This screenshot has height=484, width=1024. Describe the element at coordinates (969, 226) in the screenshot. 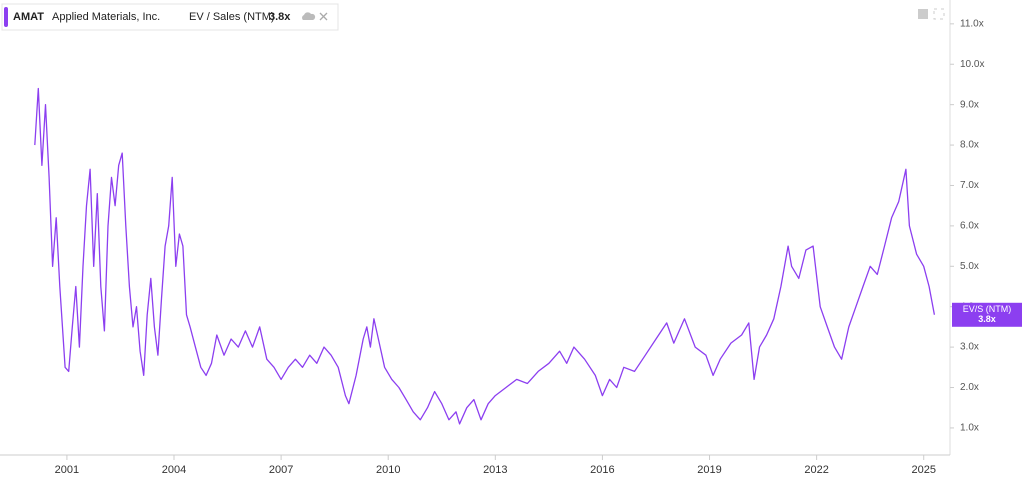

I see `y-tick-label: 6.0x` at that location.